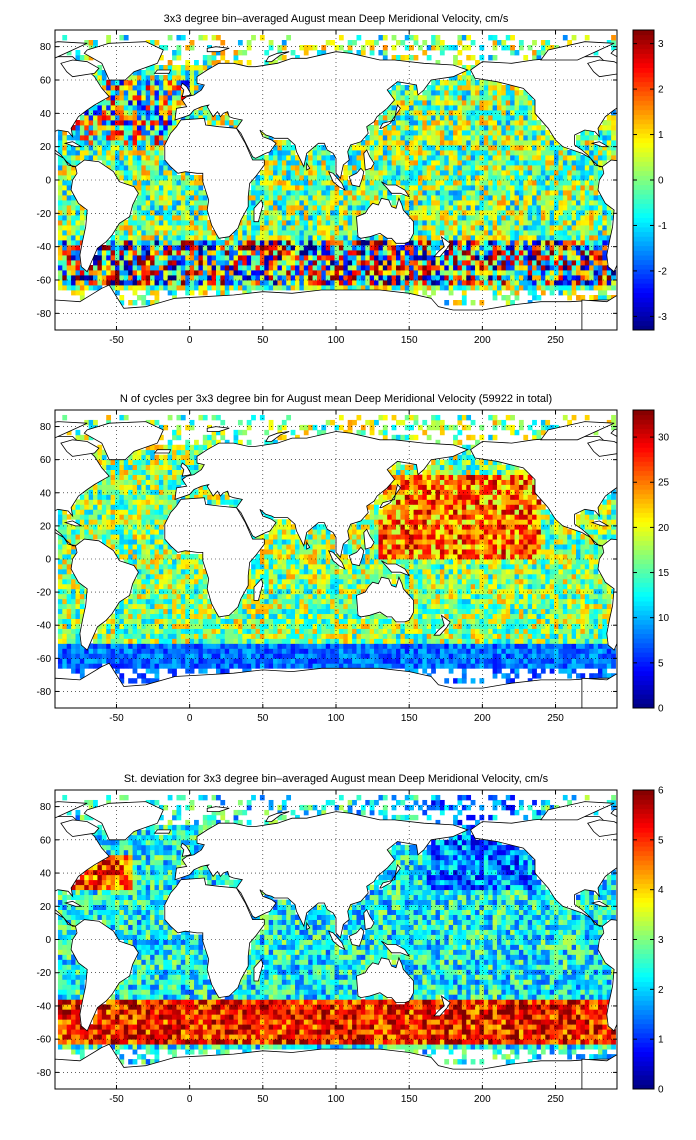 The image size is (696, 1140). What do you see at coordinates (73, 144) in the screenshot?
I see `land-mass` at bounding box center [73, 144].